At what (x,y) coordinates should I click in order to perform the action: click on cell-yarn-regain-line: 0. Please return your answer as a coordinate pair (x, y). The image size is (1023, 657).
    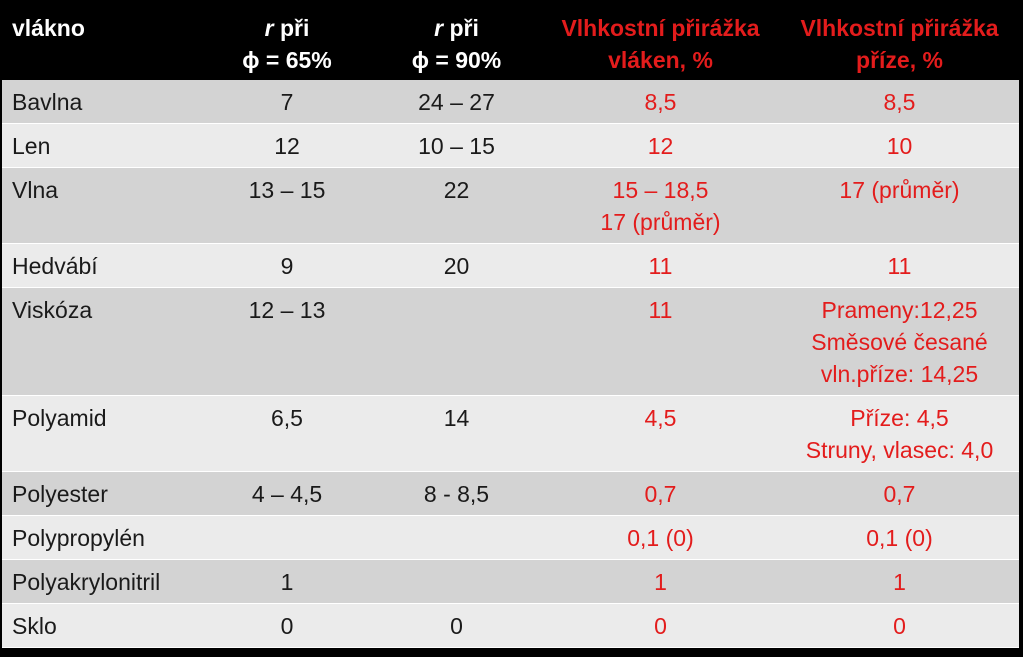
    Looking at the image, I should click on (899, 626).